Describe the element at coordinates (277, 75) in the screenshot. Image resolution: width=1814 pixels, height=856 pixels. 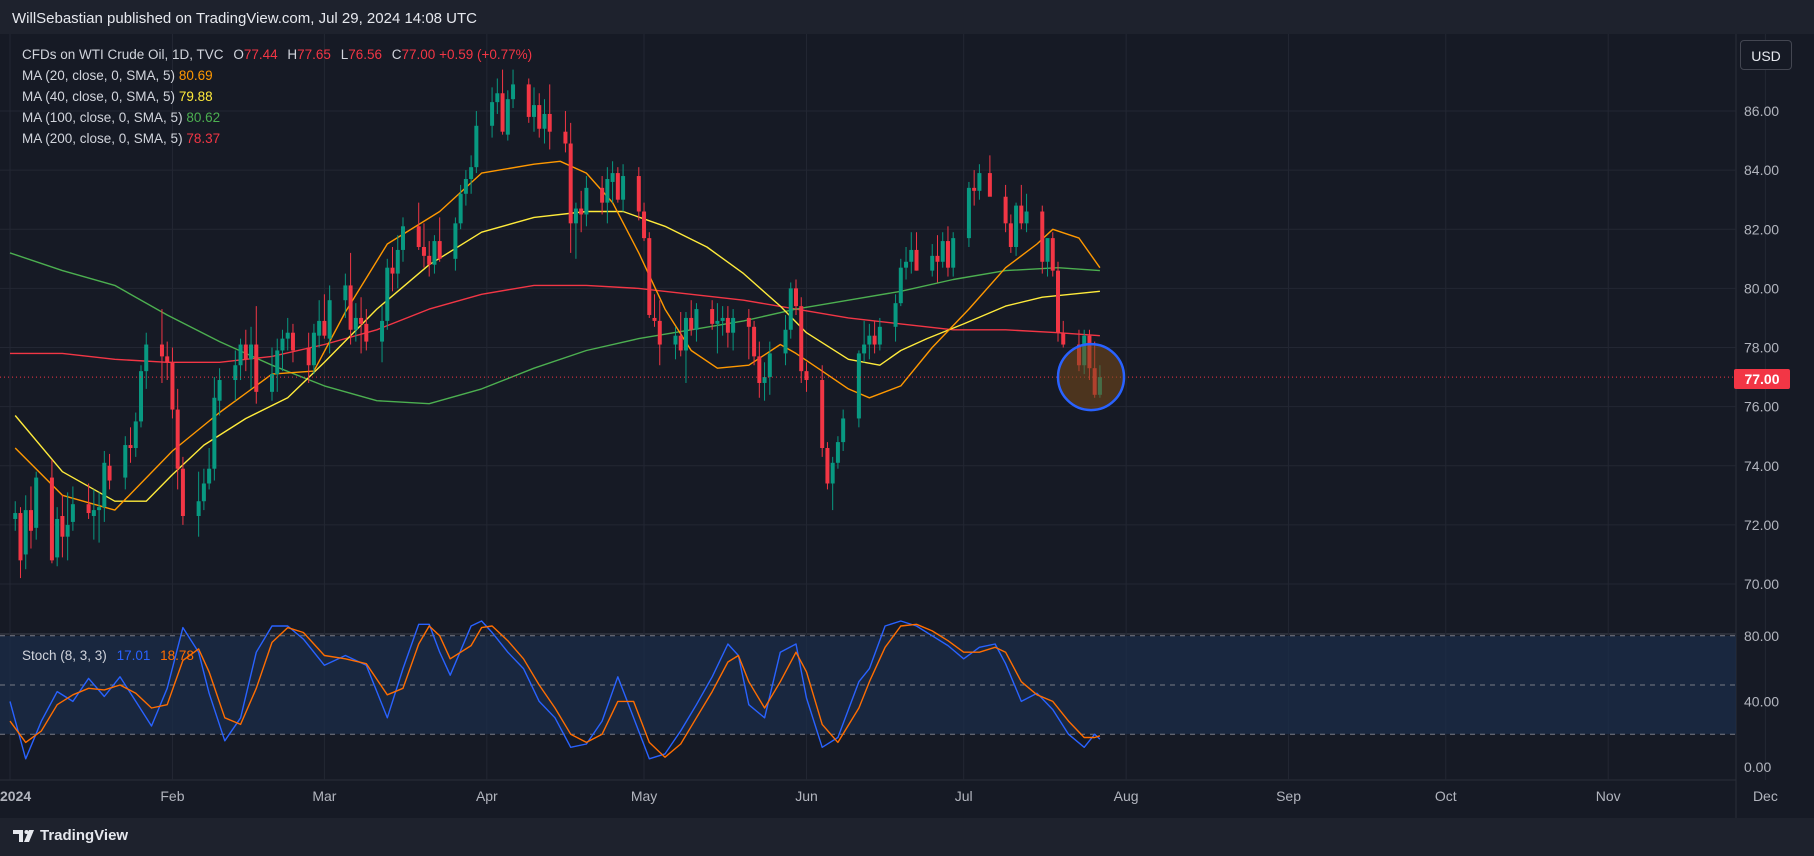
I see `ma20-legend: MA (20, close, 0, SMA, 5) 80.69` at that location.